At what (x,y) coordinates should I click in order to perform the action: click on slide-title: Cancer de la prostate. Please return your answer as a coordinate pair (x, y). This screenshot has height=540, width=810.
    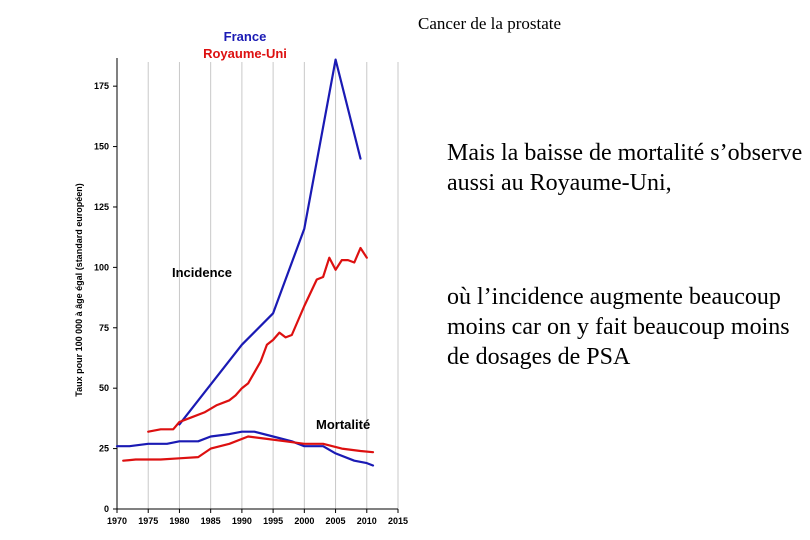
    Looking at the image, I should click on (490, 23).